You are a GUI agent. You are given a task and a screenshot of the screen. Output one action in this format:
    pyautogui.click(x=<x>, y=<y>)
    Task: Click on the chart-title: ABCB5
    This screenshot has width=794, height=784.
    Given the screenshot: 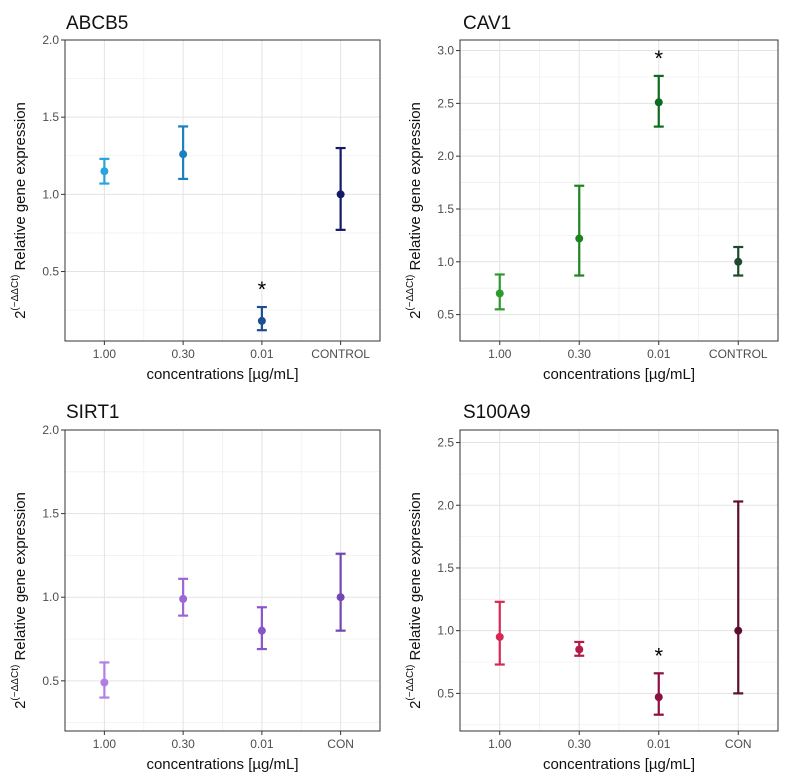 What is the action you would take?
    pyautogui.click(x=97, y=23)
    